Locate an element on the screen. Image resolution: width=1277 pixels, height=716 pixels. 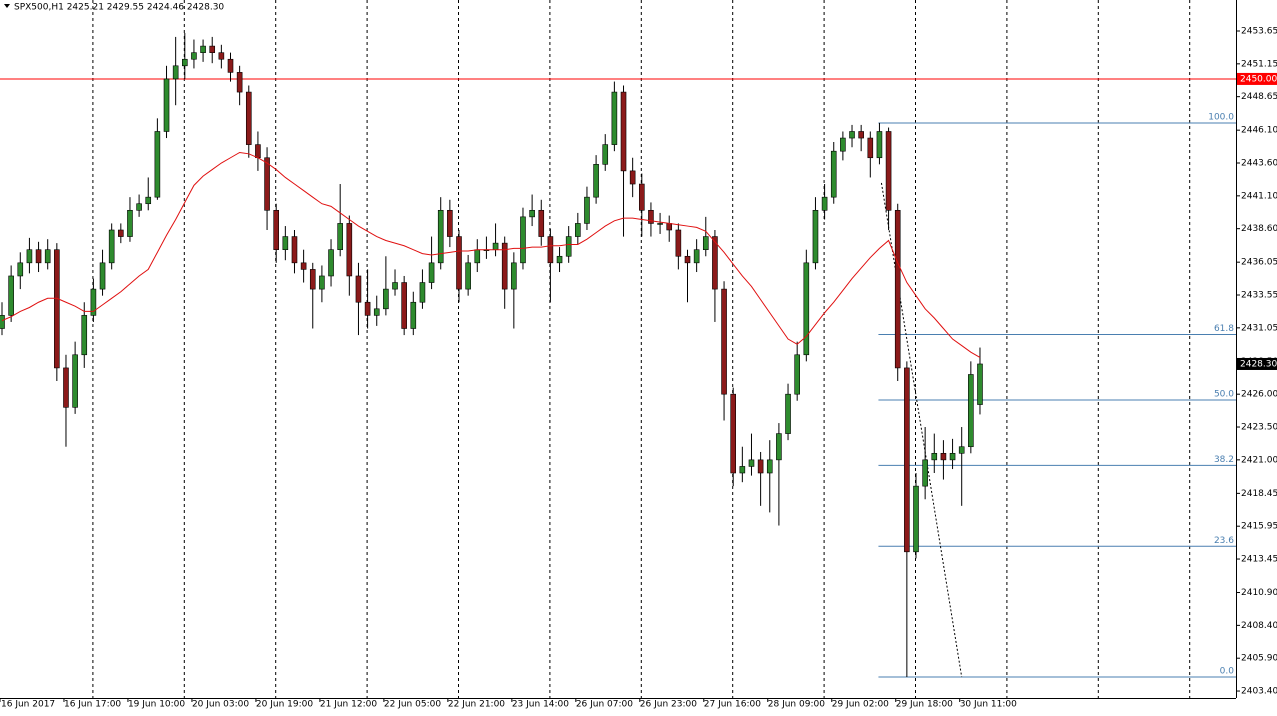
y-tick-label: 2408.40 is located at coordinates (1259, 626).